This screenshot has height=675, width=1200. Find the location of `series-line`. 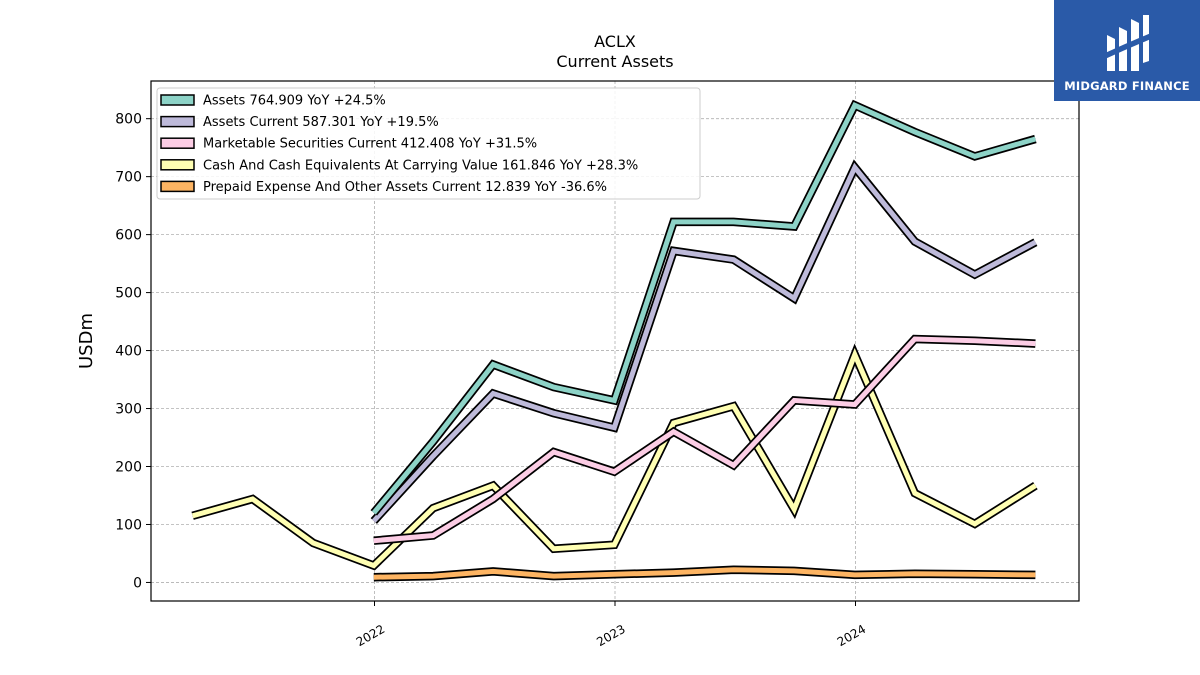

series-line is located at coordinates (704, 573).